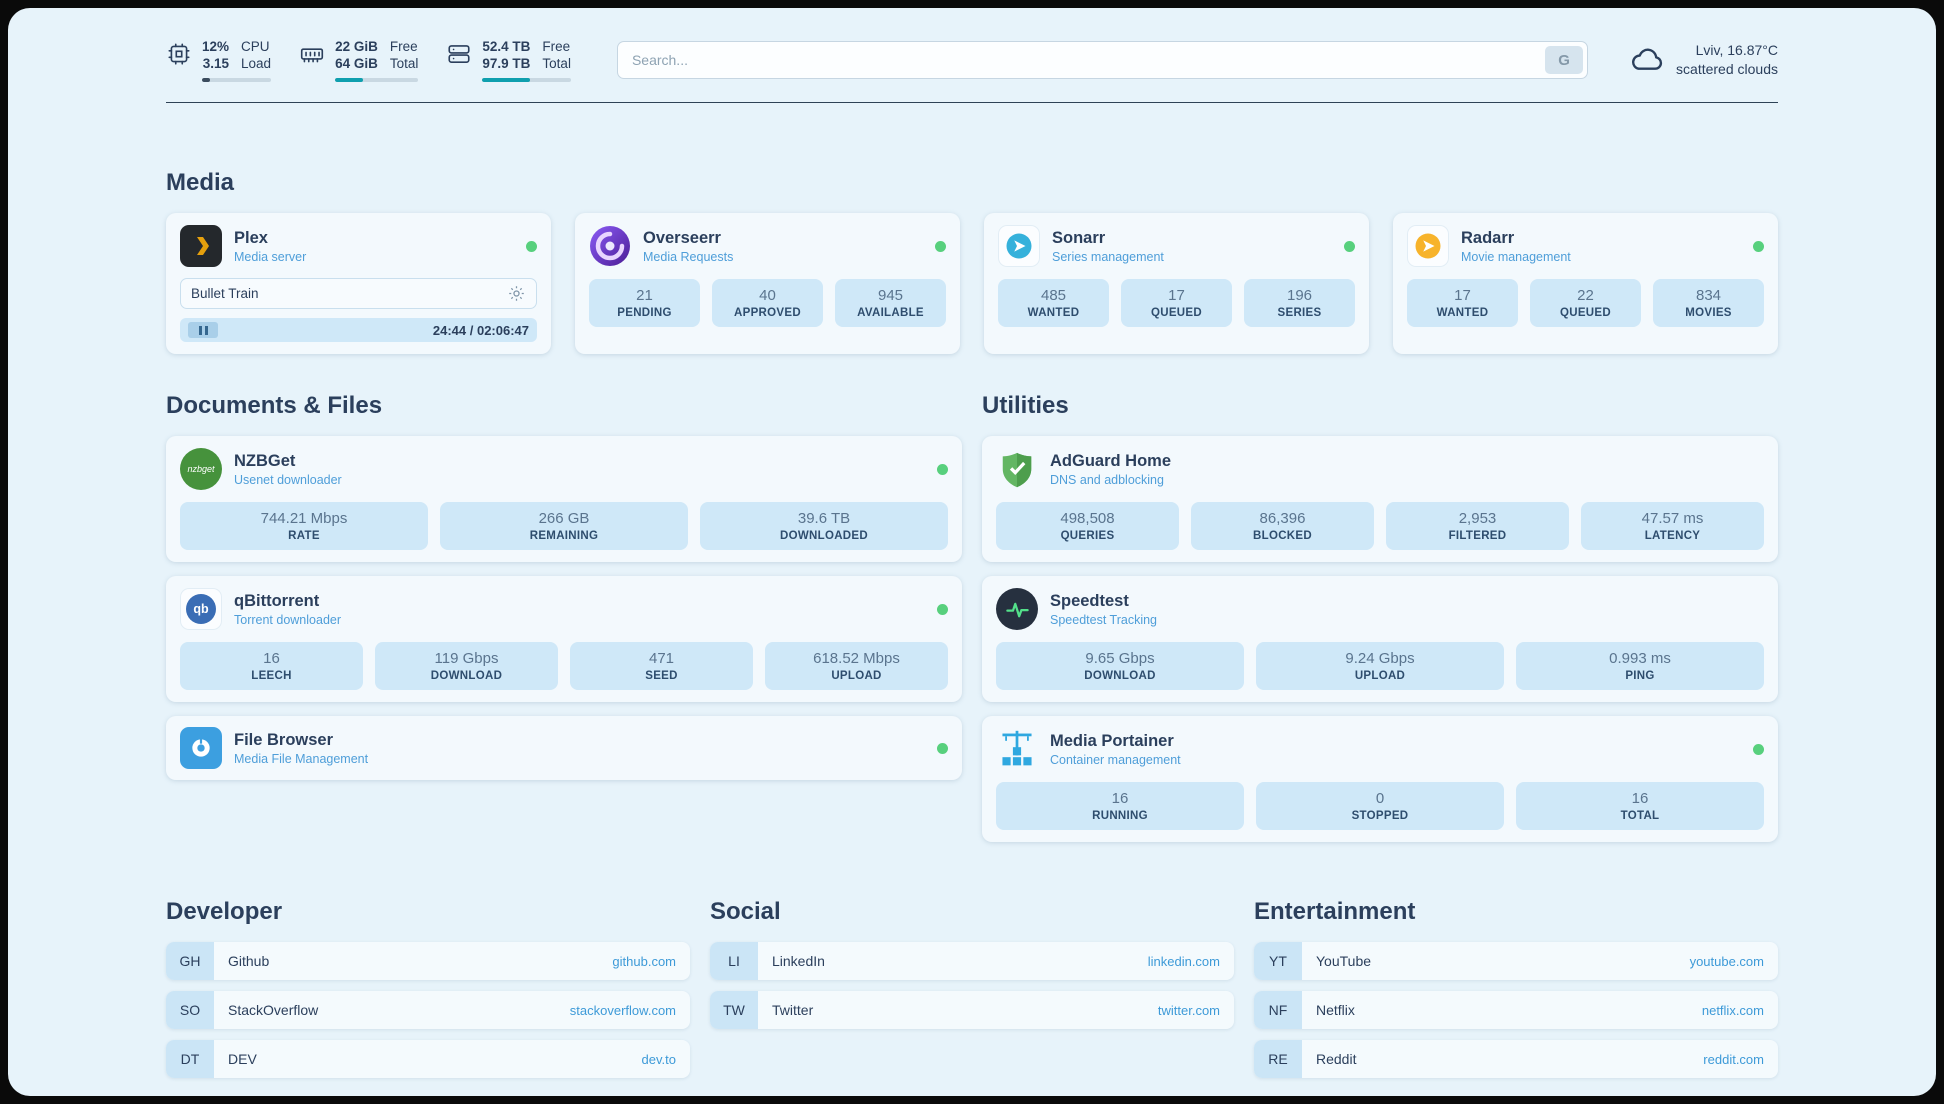 The width and height of the screenshot is (1944, 1104). I want to click on app-subtitle: Torrent downloader, so click(288, 619).